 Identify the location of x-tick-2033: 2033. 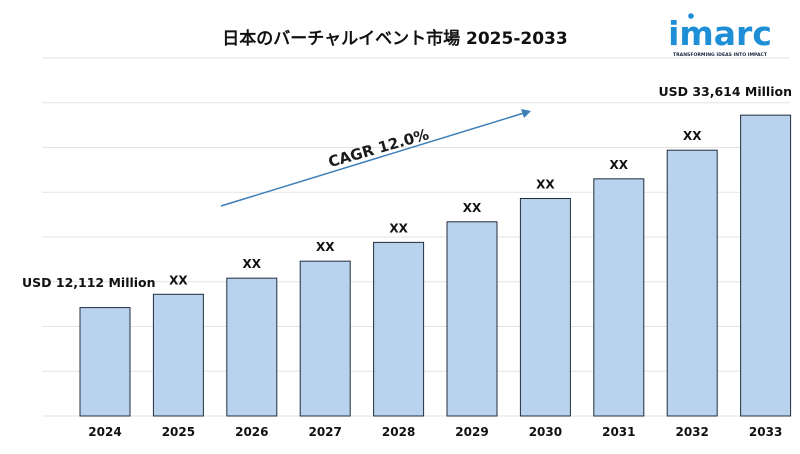
(765, 432).